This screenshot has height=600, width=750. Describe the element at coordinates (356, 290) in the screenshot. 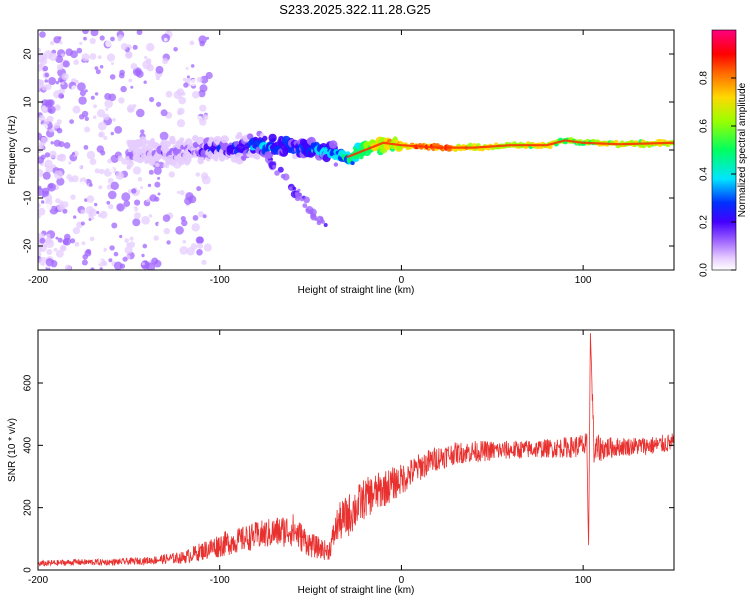

I see `heatmap-x-label: Height of straight line (km)` at that location.